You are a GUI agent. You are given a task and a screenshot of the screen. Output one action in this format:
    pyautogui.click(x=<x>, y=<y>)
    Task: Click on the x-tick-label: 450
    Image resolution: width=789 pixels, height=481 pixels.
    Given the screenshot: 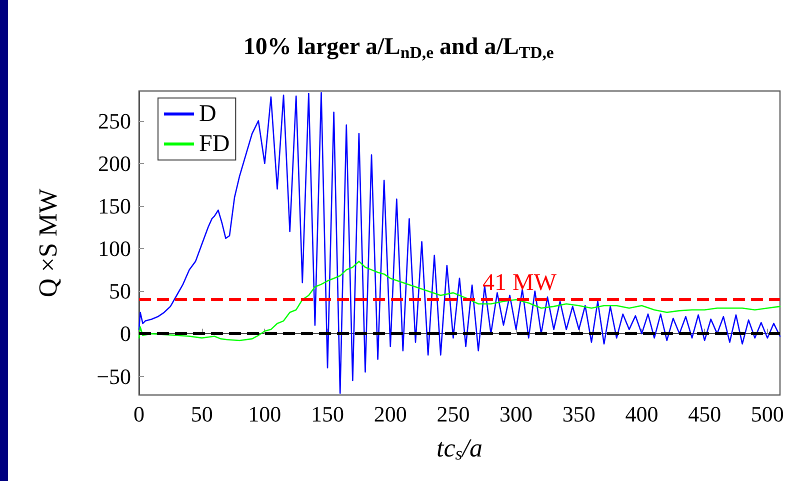 What is the action you would take?
    pyautogui.click(x=705, y=414)
    